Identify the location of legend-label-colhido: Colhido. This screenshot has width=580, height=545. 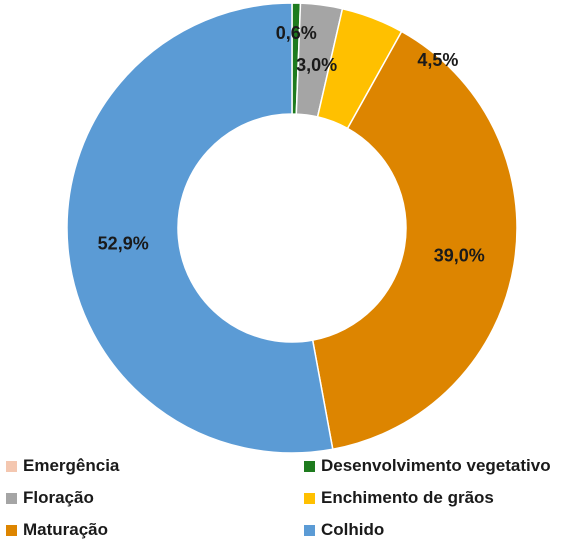
(353, 529).